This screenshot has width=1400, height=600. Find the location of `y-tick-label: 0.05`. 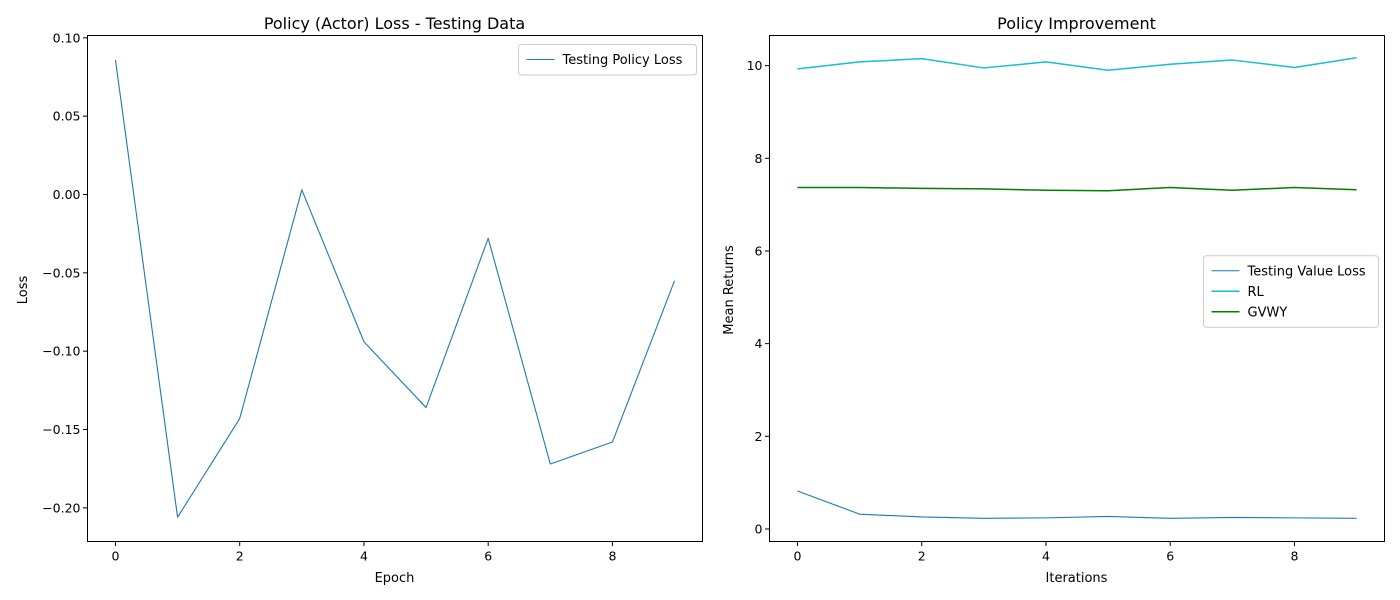

y-tick-label: 0.05 is located at coordinates (67, 116).